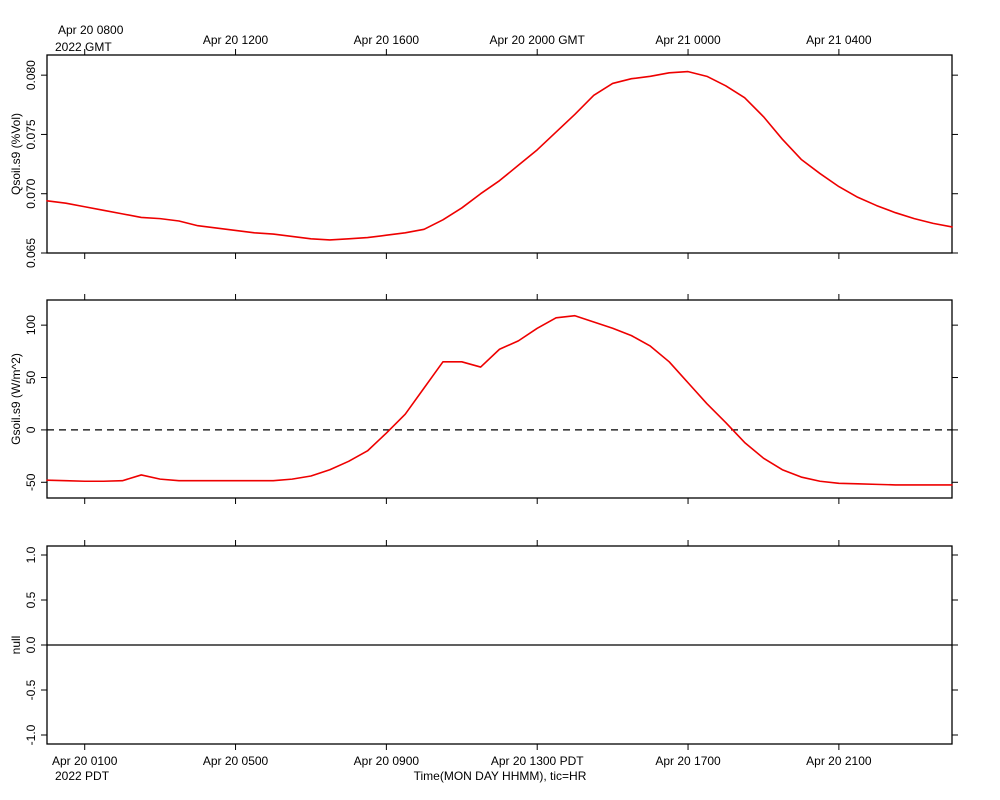  Describe the element at coordinates (31, 554) in the screenshot. I see `y-tick-label: 1.0` at that location.